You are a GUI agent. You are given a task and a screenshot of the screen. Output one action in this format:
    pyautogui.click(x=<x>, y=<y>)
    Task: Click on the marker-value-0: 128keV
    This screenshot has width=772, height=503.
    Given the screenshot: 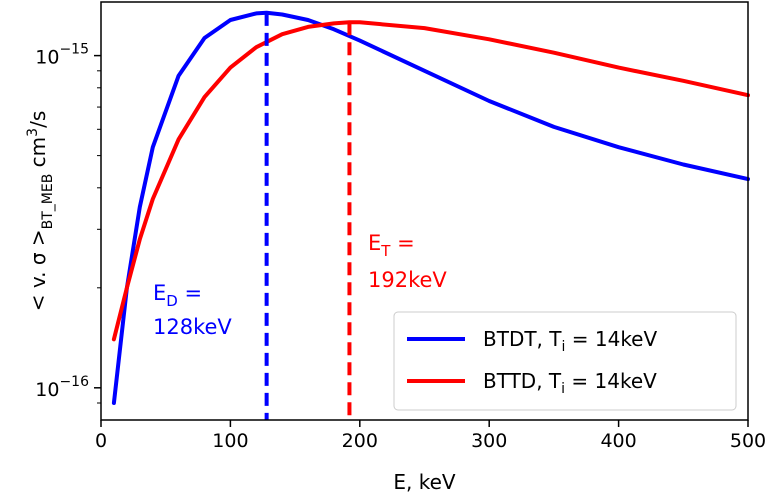 What is the action you would take?
    pyautogui.click(x=192, y=327)
    